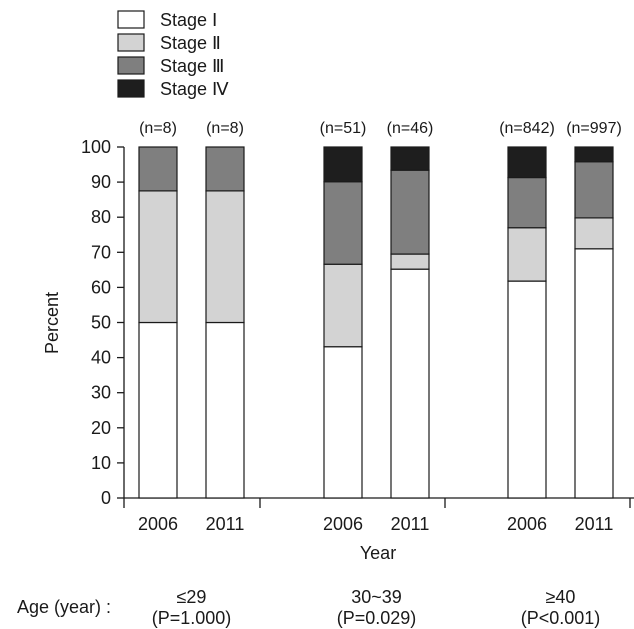 The width and height of the screenshot is (634, 629). What do you see at coordinates (101, 463) in the screenshot?
I see `y-tick-label-10: 10` at bounding box center [101, 463].